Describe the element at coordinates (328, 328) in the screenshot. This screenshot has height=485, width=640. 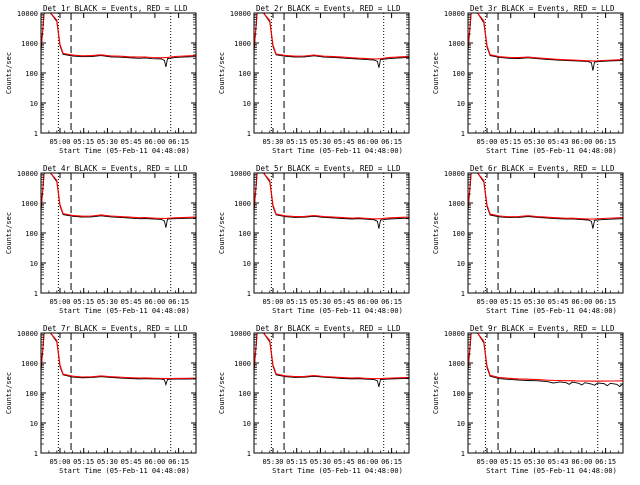
I see `plot-title: Det 8r BLACK = Events, RED = LLD` at that location.